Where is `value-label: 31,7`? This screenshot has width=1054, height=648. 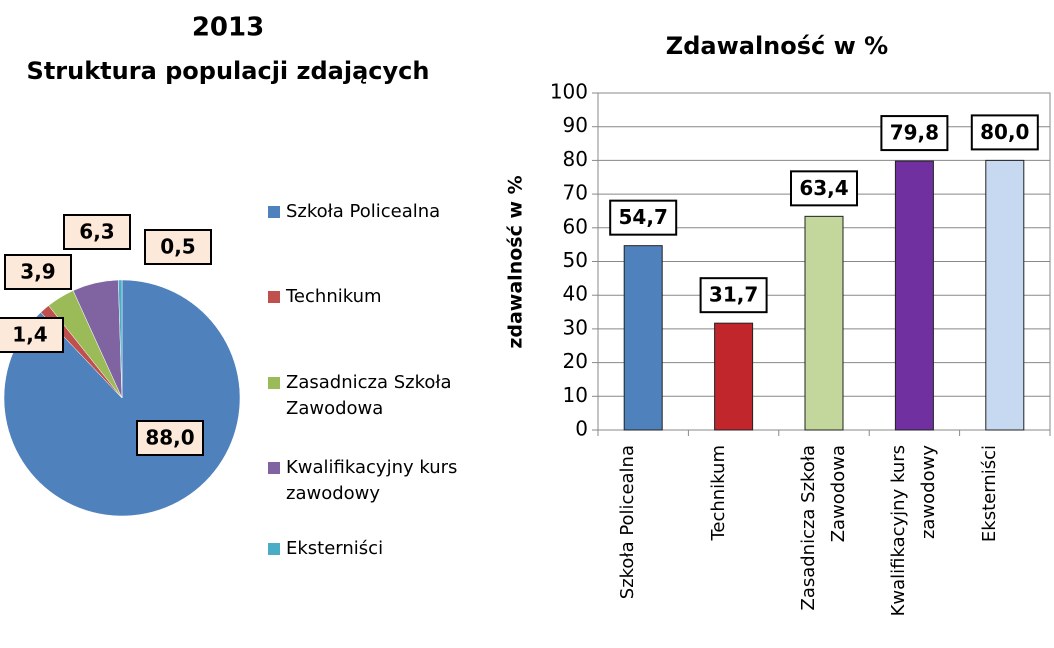
value-label: 31,7 is located at coordinates (733, 295).